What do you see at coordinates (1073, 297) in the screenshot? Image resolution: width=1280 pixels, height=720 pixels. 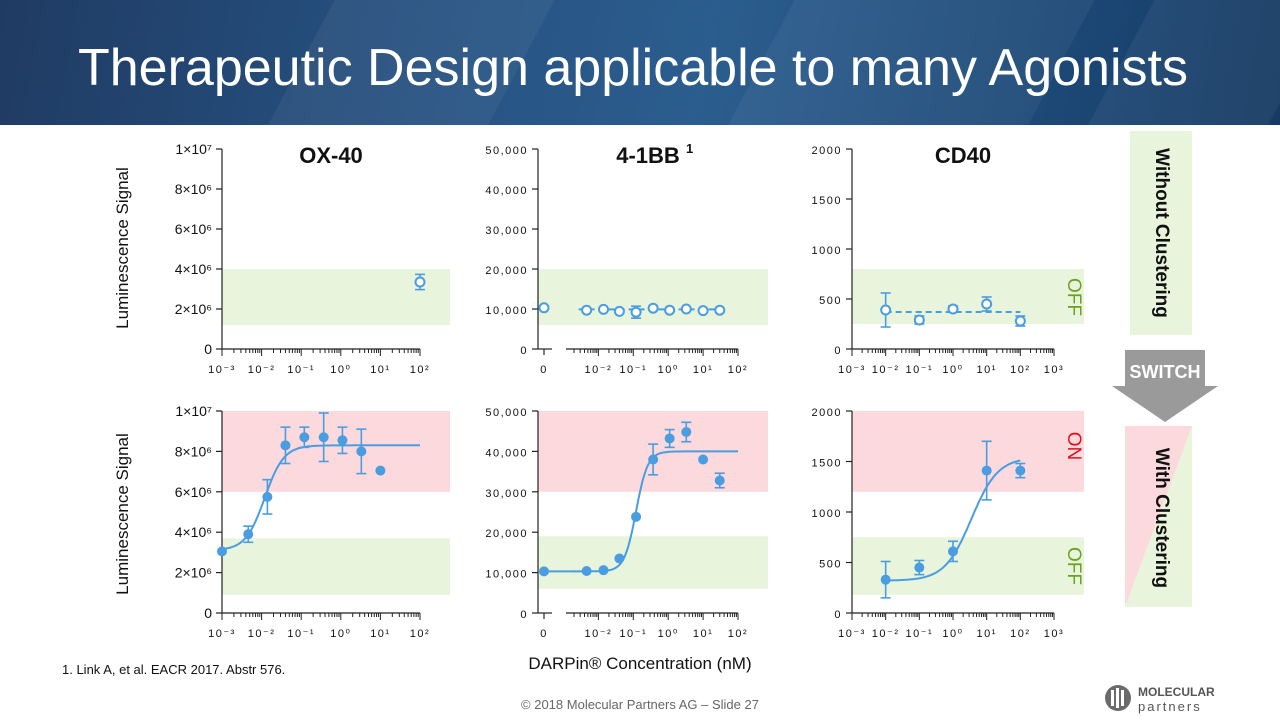 I see `off-label: OFF` at bounding box center [1073, 297].